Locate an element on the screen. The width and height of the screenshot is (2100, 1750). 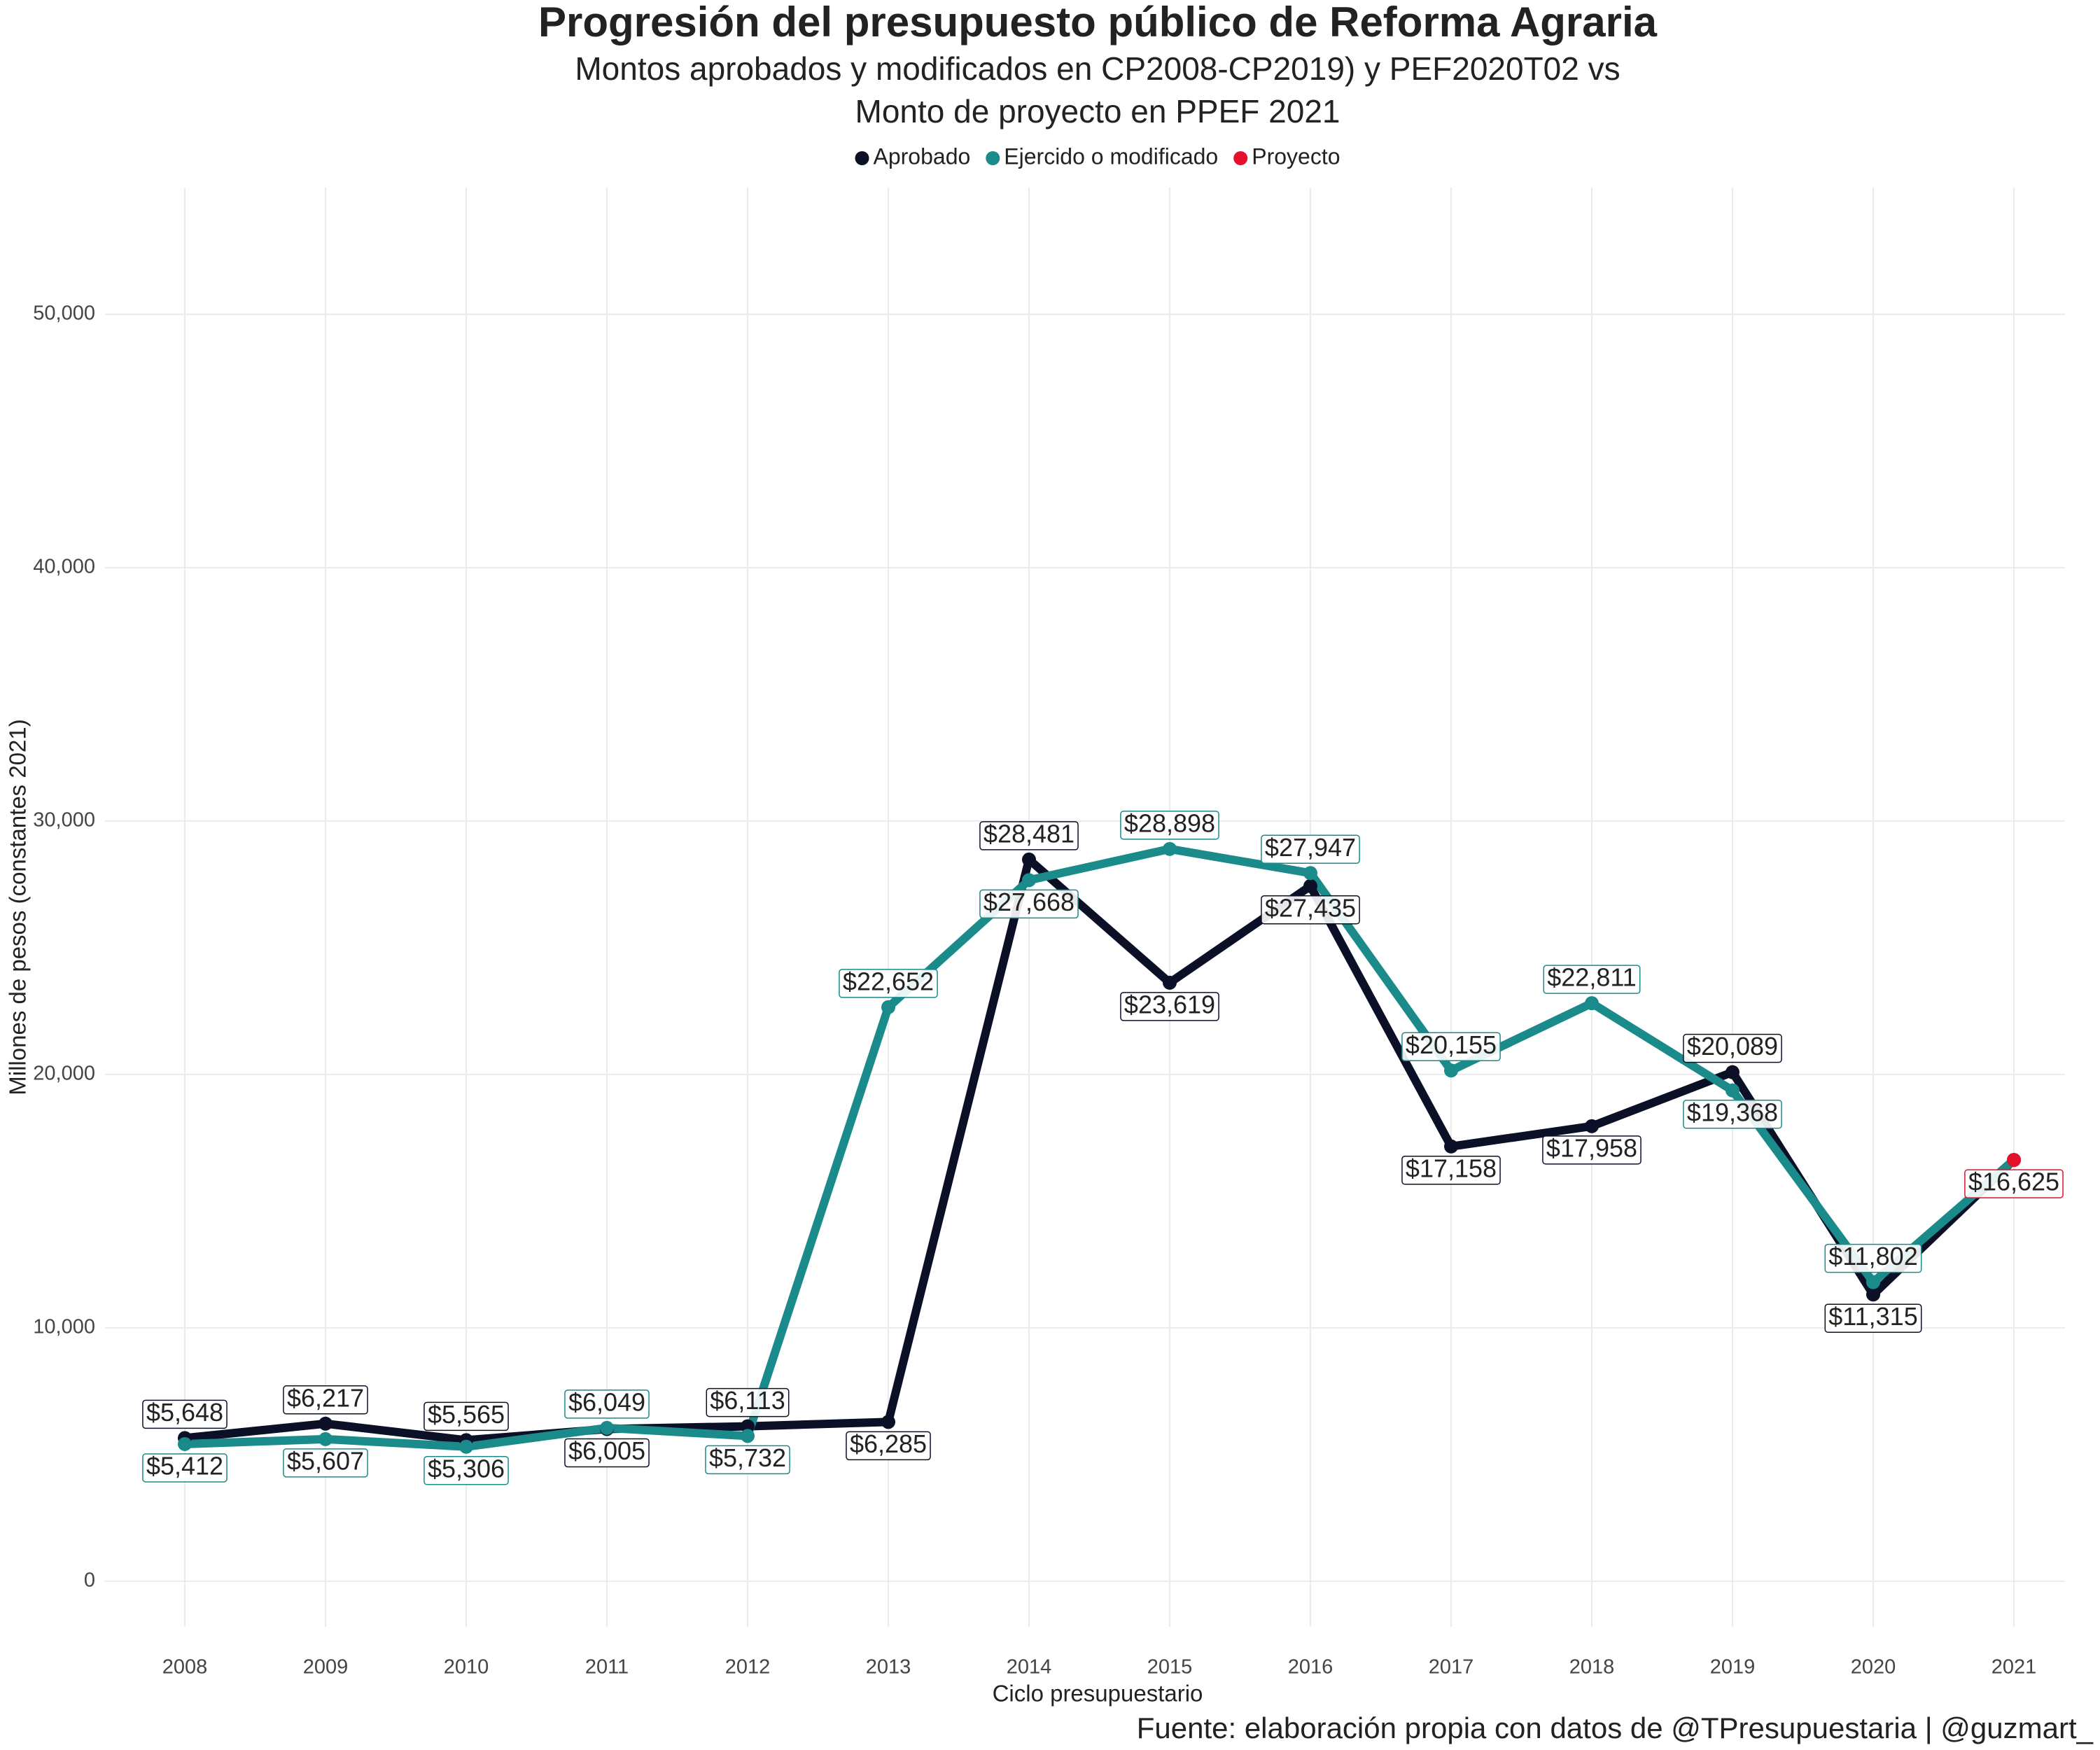
data-label-text: $17,958 is located at coordinates (1591, 1147).